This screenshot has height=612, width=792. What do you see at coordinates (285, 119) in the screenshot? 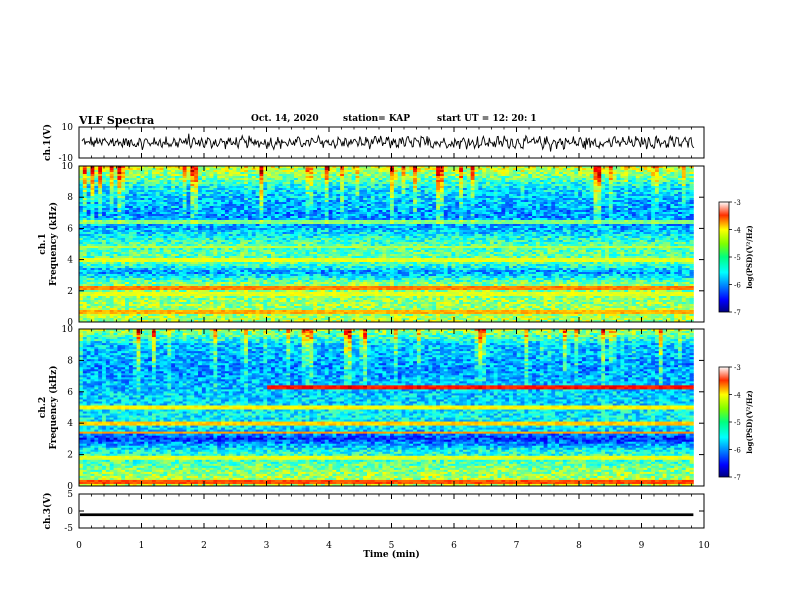
I see `date-label: Oct. 14, 2020` at bounding box center [285, 119].